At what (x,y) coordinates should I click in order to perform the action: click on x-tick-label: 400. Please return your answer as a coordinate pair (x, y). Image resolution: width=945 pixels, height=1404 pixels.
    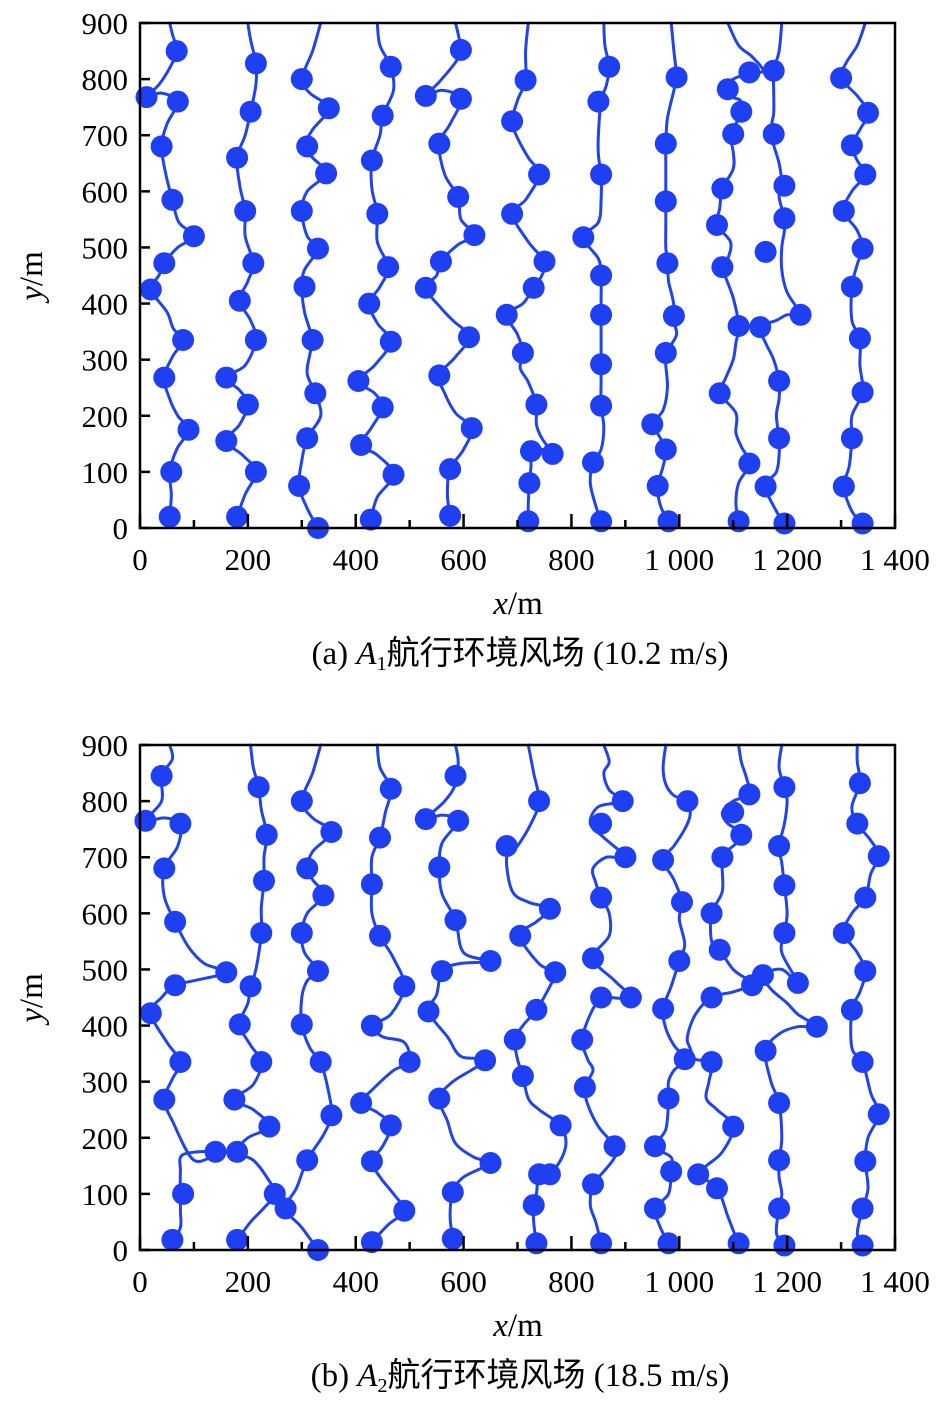
    Looking at the image, I should click on (355, 559).